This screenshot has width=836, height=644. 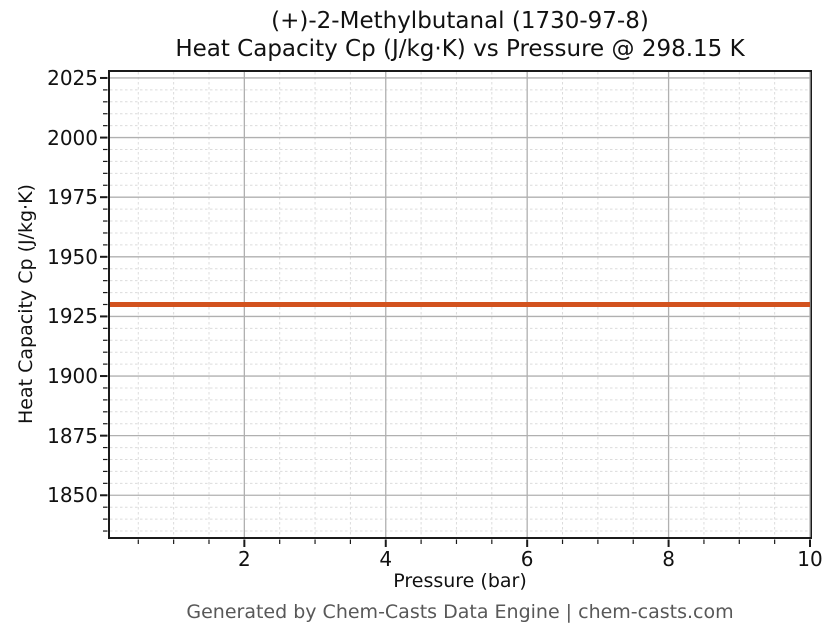 What do you see at coordinates (244, 559) in the screenshot?
I see `x-tick-label: 2` at bounding box center [244, 559].